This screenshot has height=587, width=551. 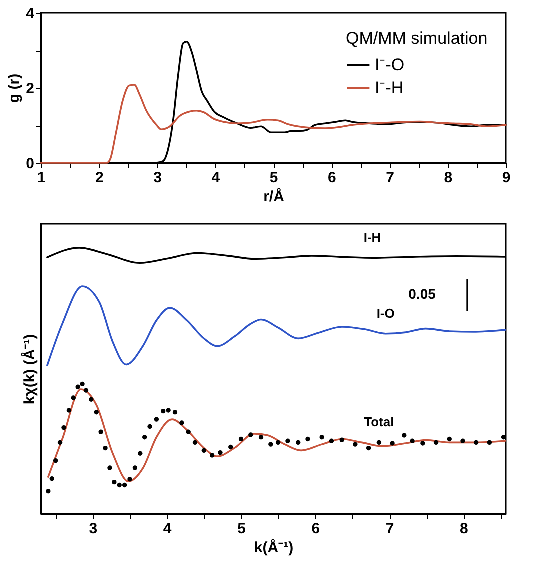 I want to click on legend-label: I⁻-H, so click(x=389, y=88).